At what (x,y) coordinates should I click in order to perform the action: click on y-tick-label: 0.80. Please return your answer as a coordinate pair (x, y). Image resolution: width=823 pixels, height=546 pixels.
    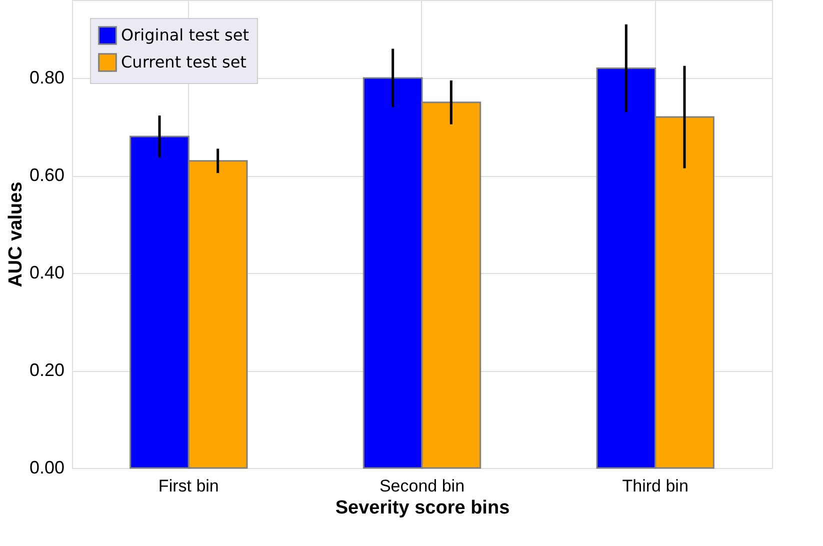
    Looking at the image, I should click on (46, 78).